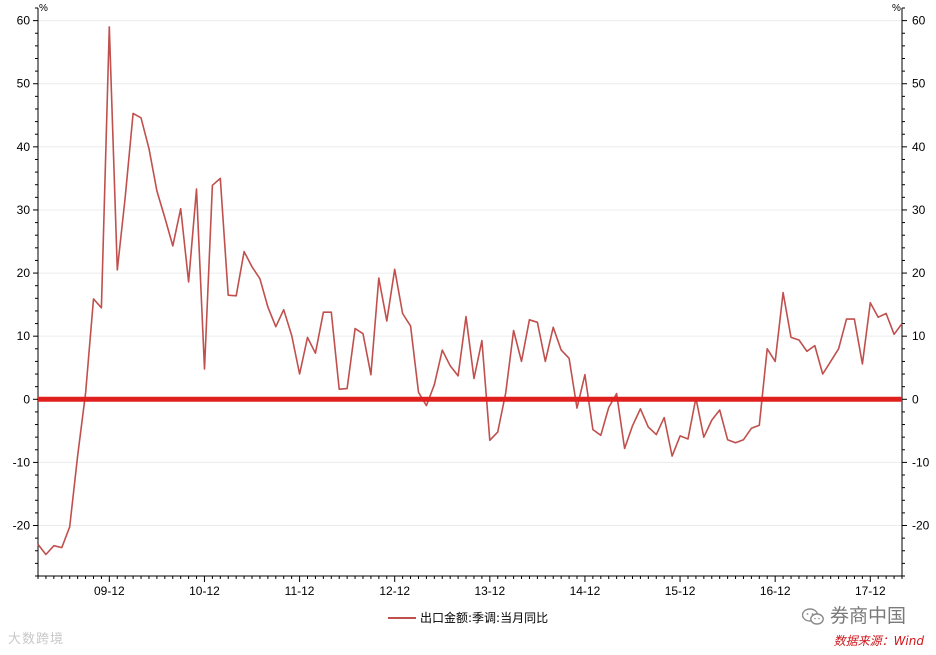  What do you see at coordinates (812, 616) in the screenshot?
I see `wechat-icon` at bounding box center [812, 616].